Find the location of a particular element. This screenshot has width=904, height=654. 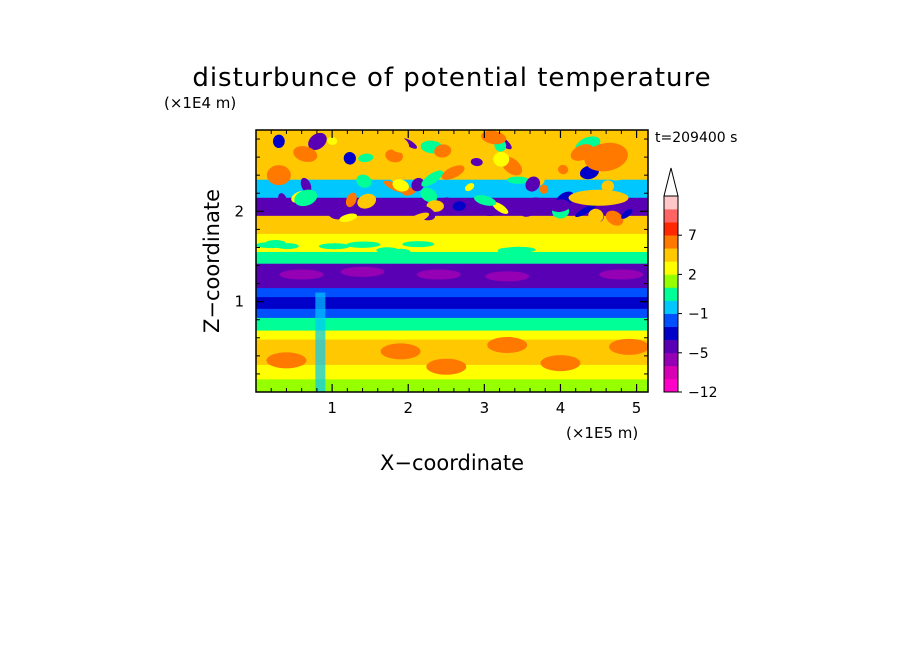

colorbar-label: −12 is located at coordinates (703, 393).